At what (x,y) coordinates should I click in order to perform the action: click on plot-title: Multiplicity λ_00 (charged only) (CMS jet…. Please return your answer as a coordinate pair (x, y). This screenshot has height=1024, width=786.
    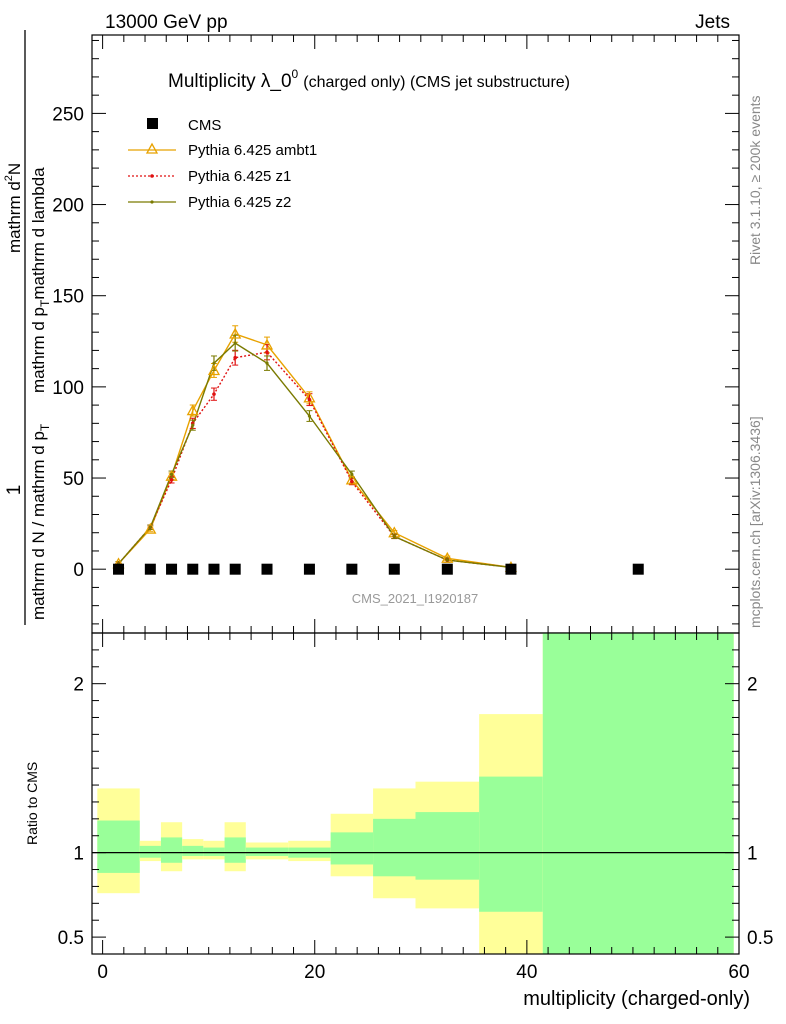
    Looking at the image, I should click on (369, 79).